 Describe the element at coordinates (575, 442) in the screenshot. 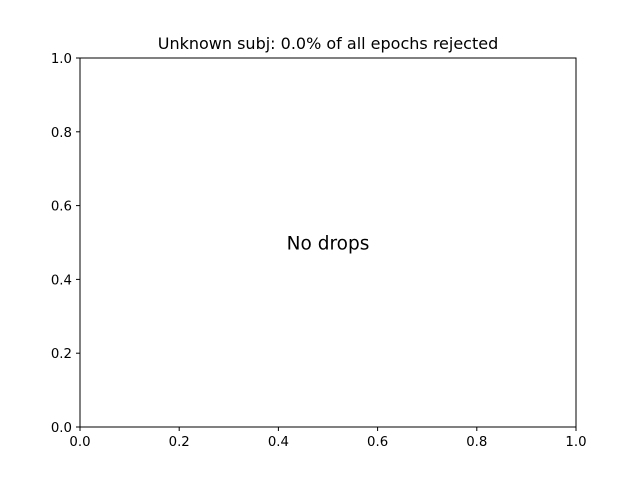

I see `x-tick-label: 1.0` at that location.